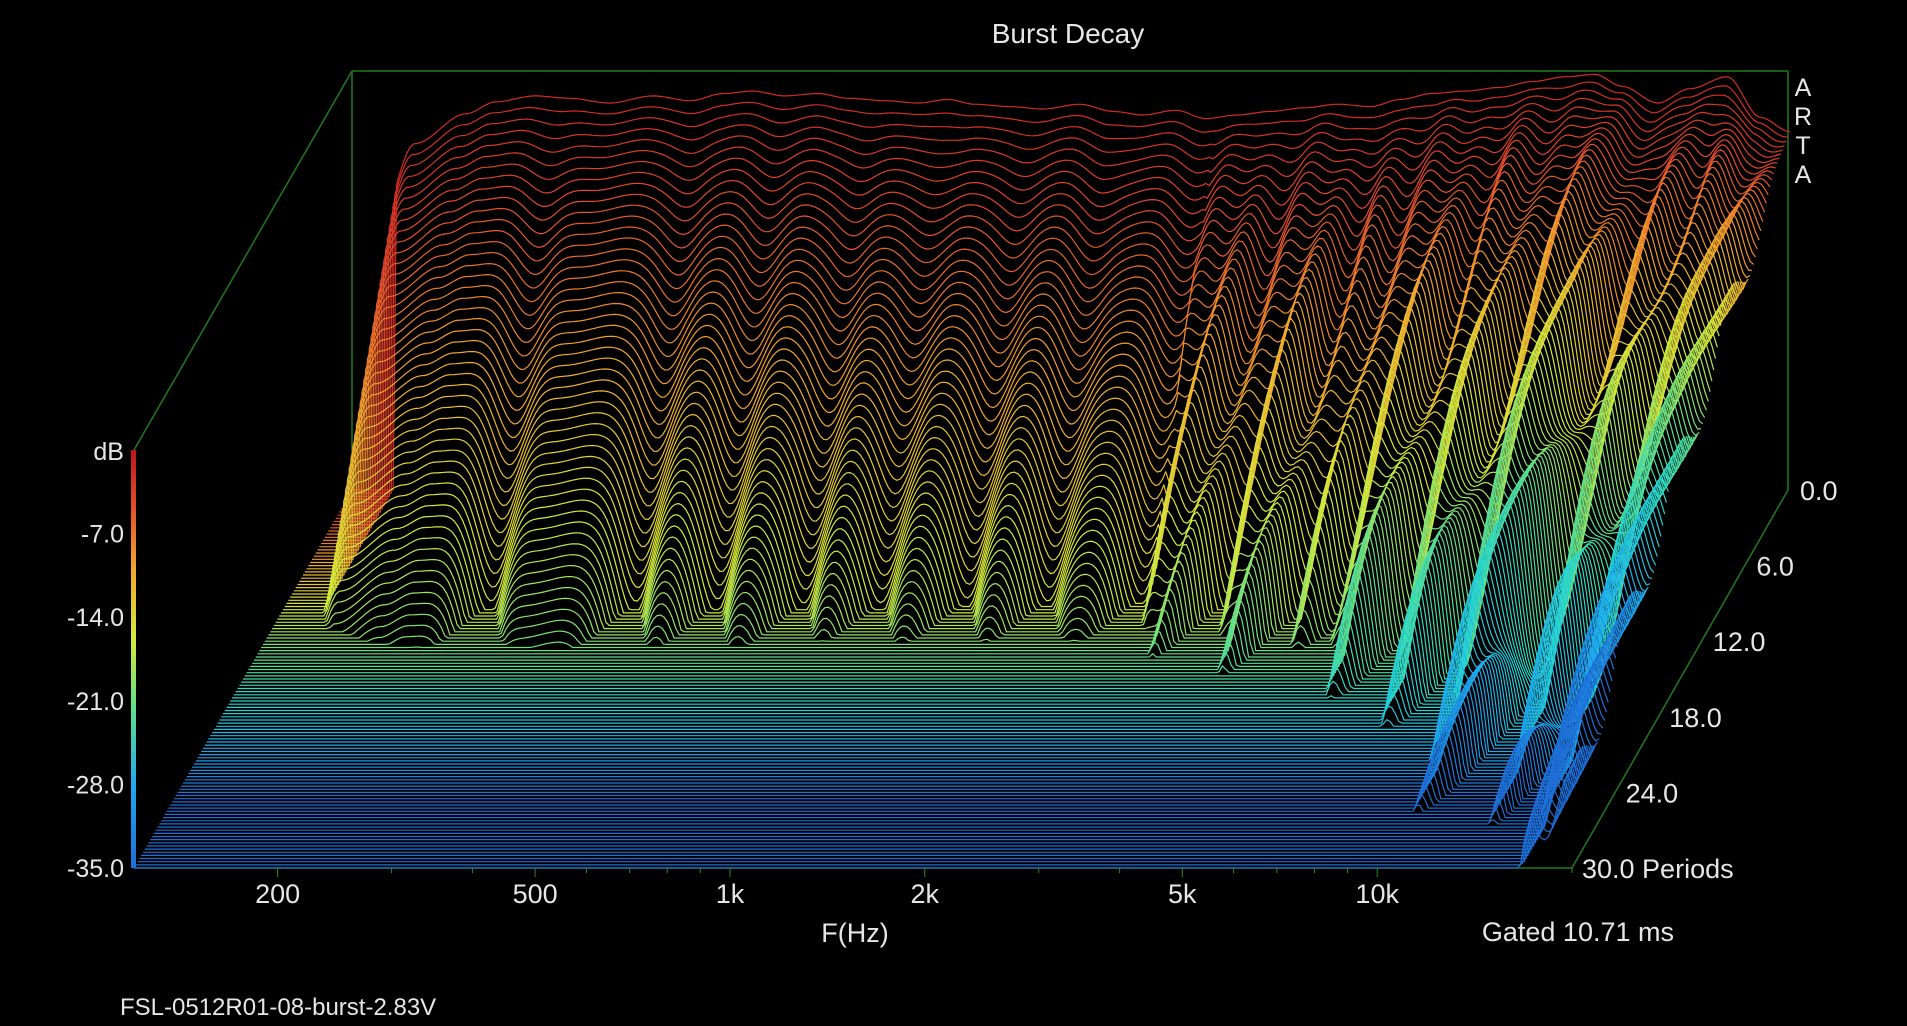 The image size is (1907, 1026). Describe the element at coordinates (854, 933) in the screenshot. I see `x-axis-label: F(Hz)` at that location.